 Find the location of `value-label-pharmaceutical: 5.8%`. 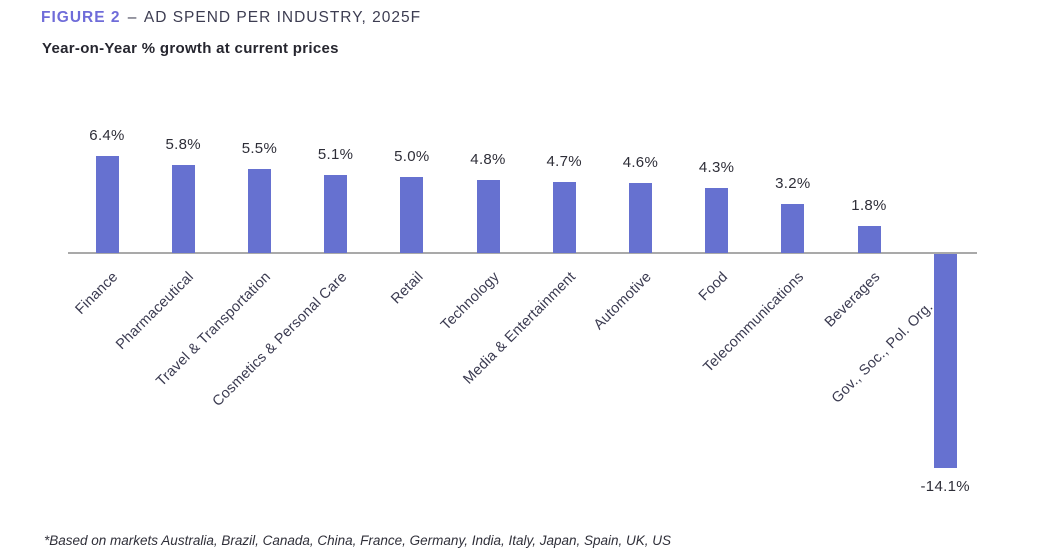

value-label-pharmaceutical: 5.8% is located at coordinates (183, 144).